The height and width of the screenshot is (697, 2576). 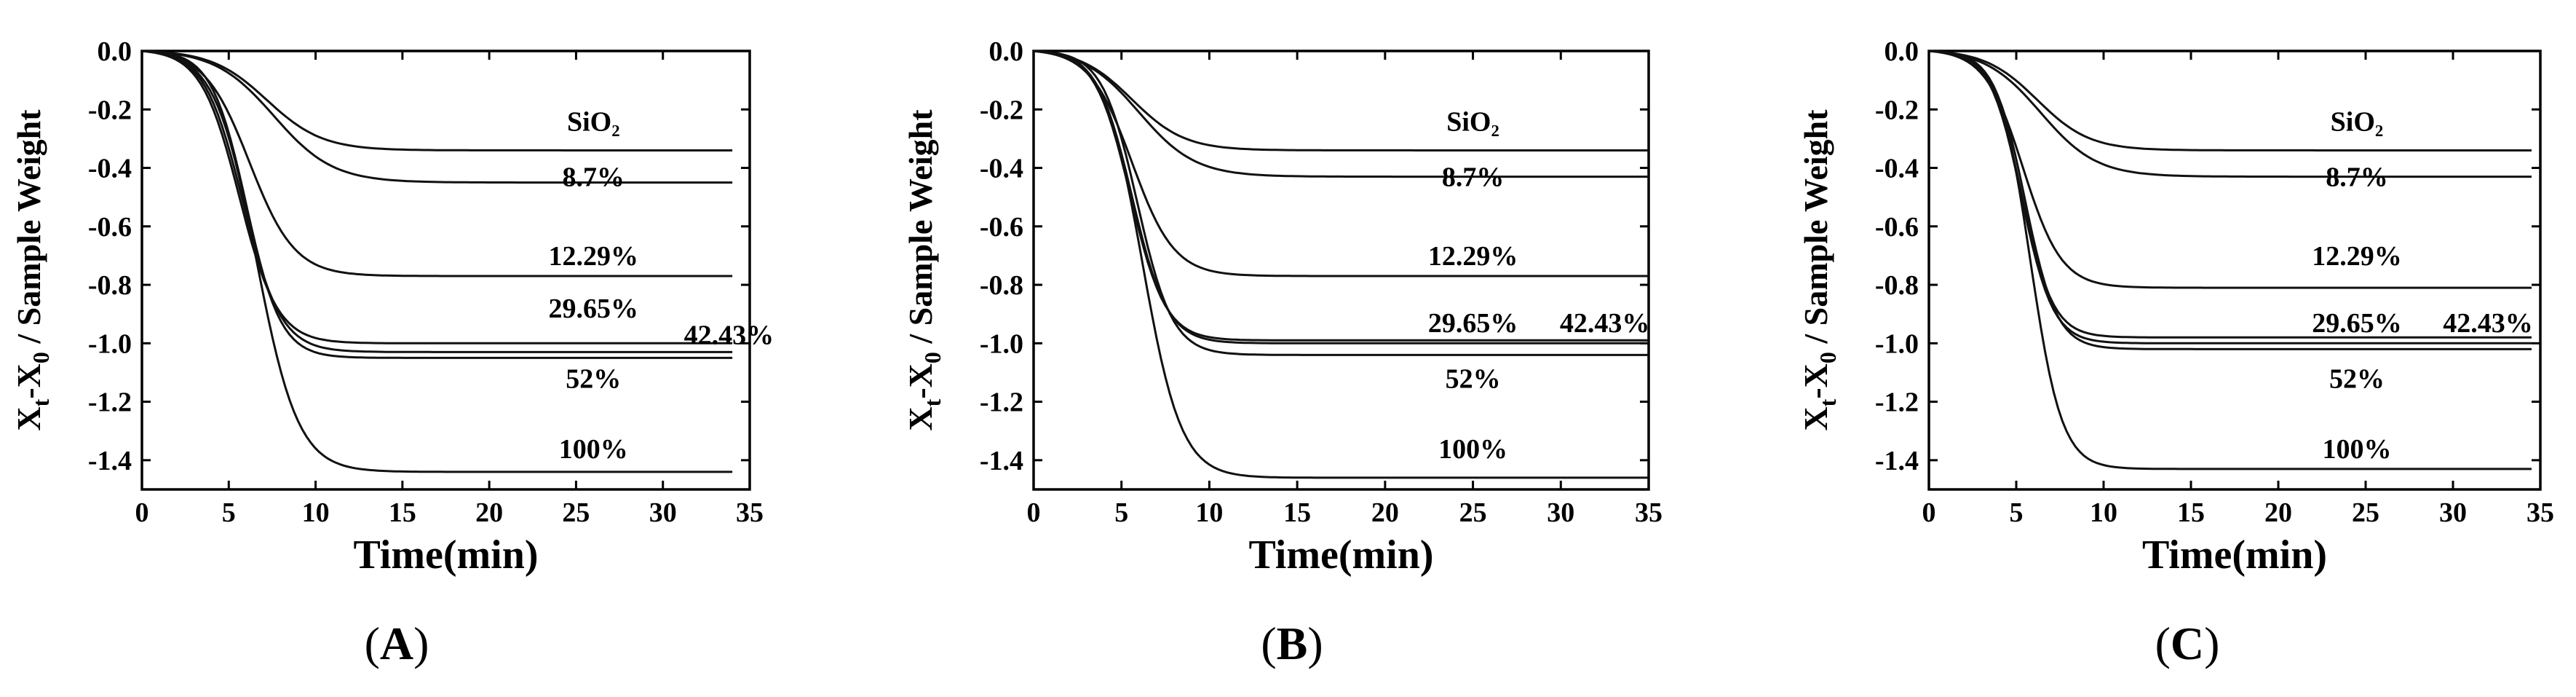 What do you see at coordinates (2187, 643) in the screenshot?
I see `caption-letter: C` at bounding box center [2187, 643].